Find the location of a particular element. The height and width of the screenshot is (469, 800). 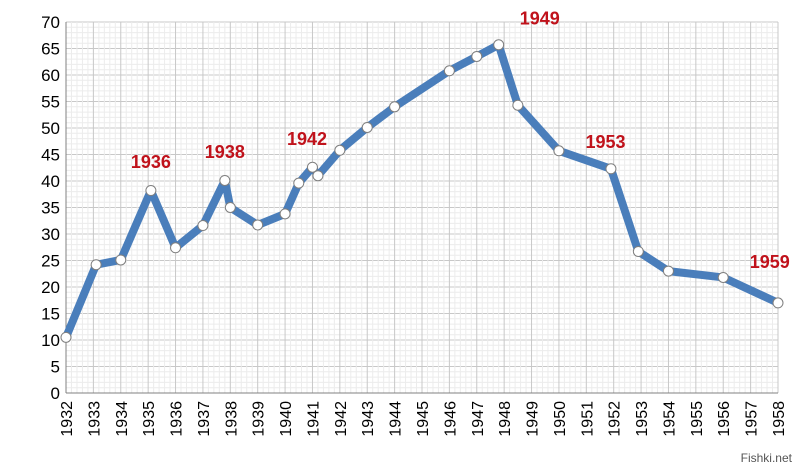

y-tick-label: 55 is located at coordinates (50, 102).